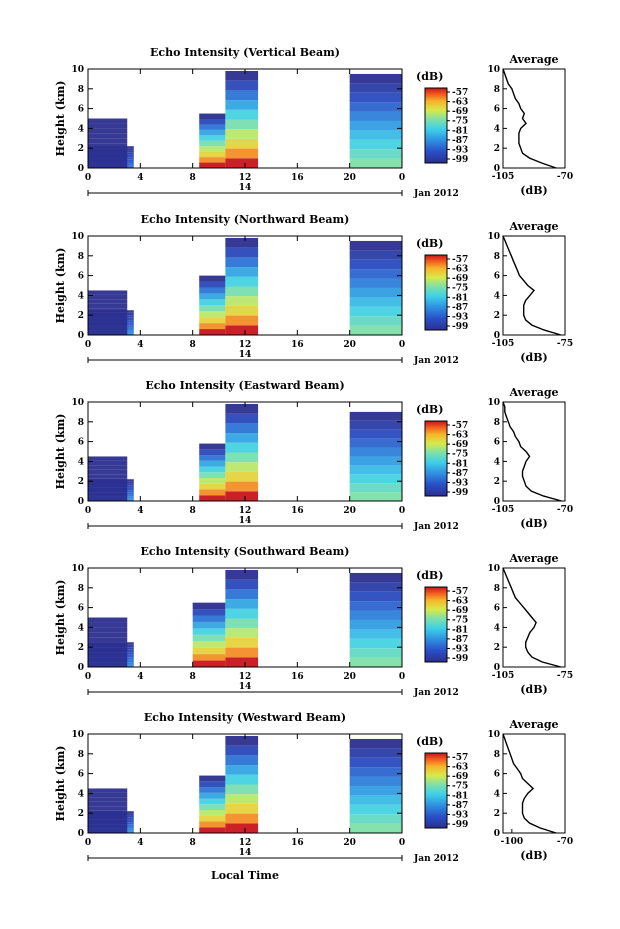 The height and width of the screenshot is (929, 620). What do you see at coordinates (533, 392) in the screenshot?
I see `average-title: Average` at bounding box center [533, 392].